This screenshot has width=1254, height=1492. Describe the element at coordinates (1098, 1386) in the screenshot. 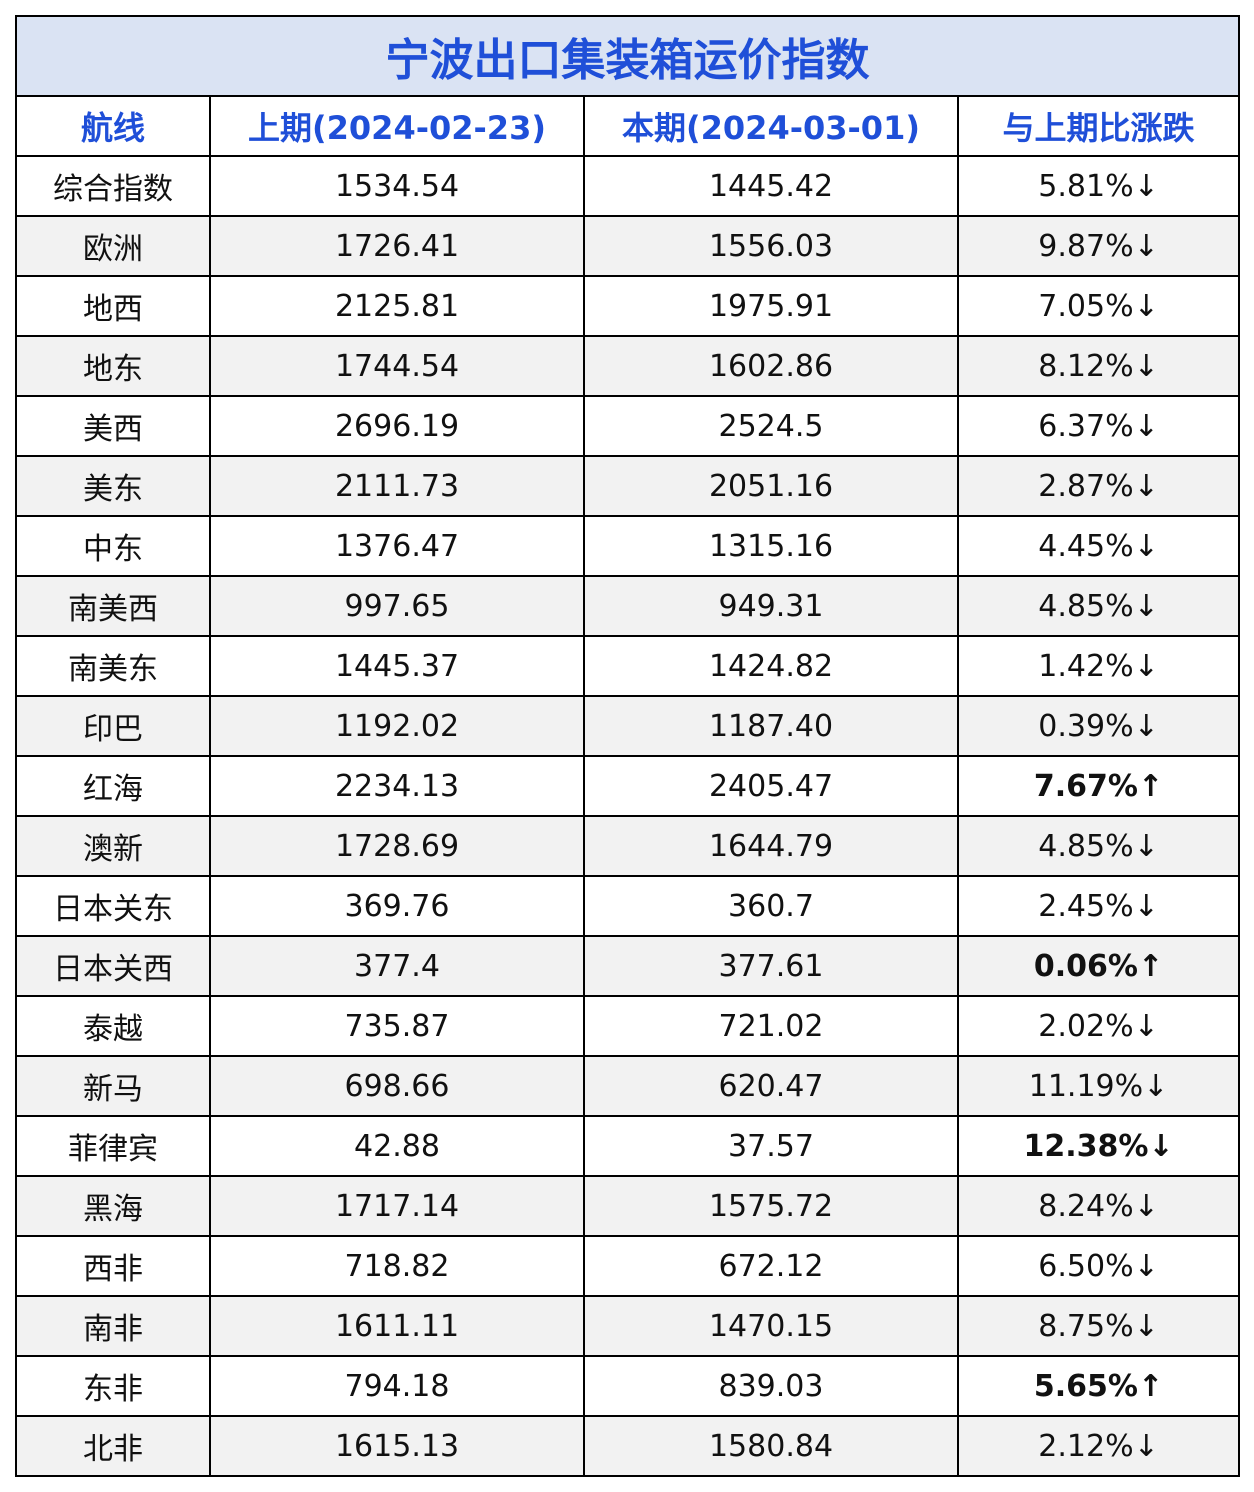

I see `change-cell: 5.65%↑` at that location.